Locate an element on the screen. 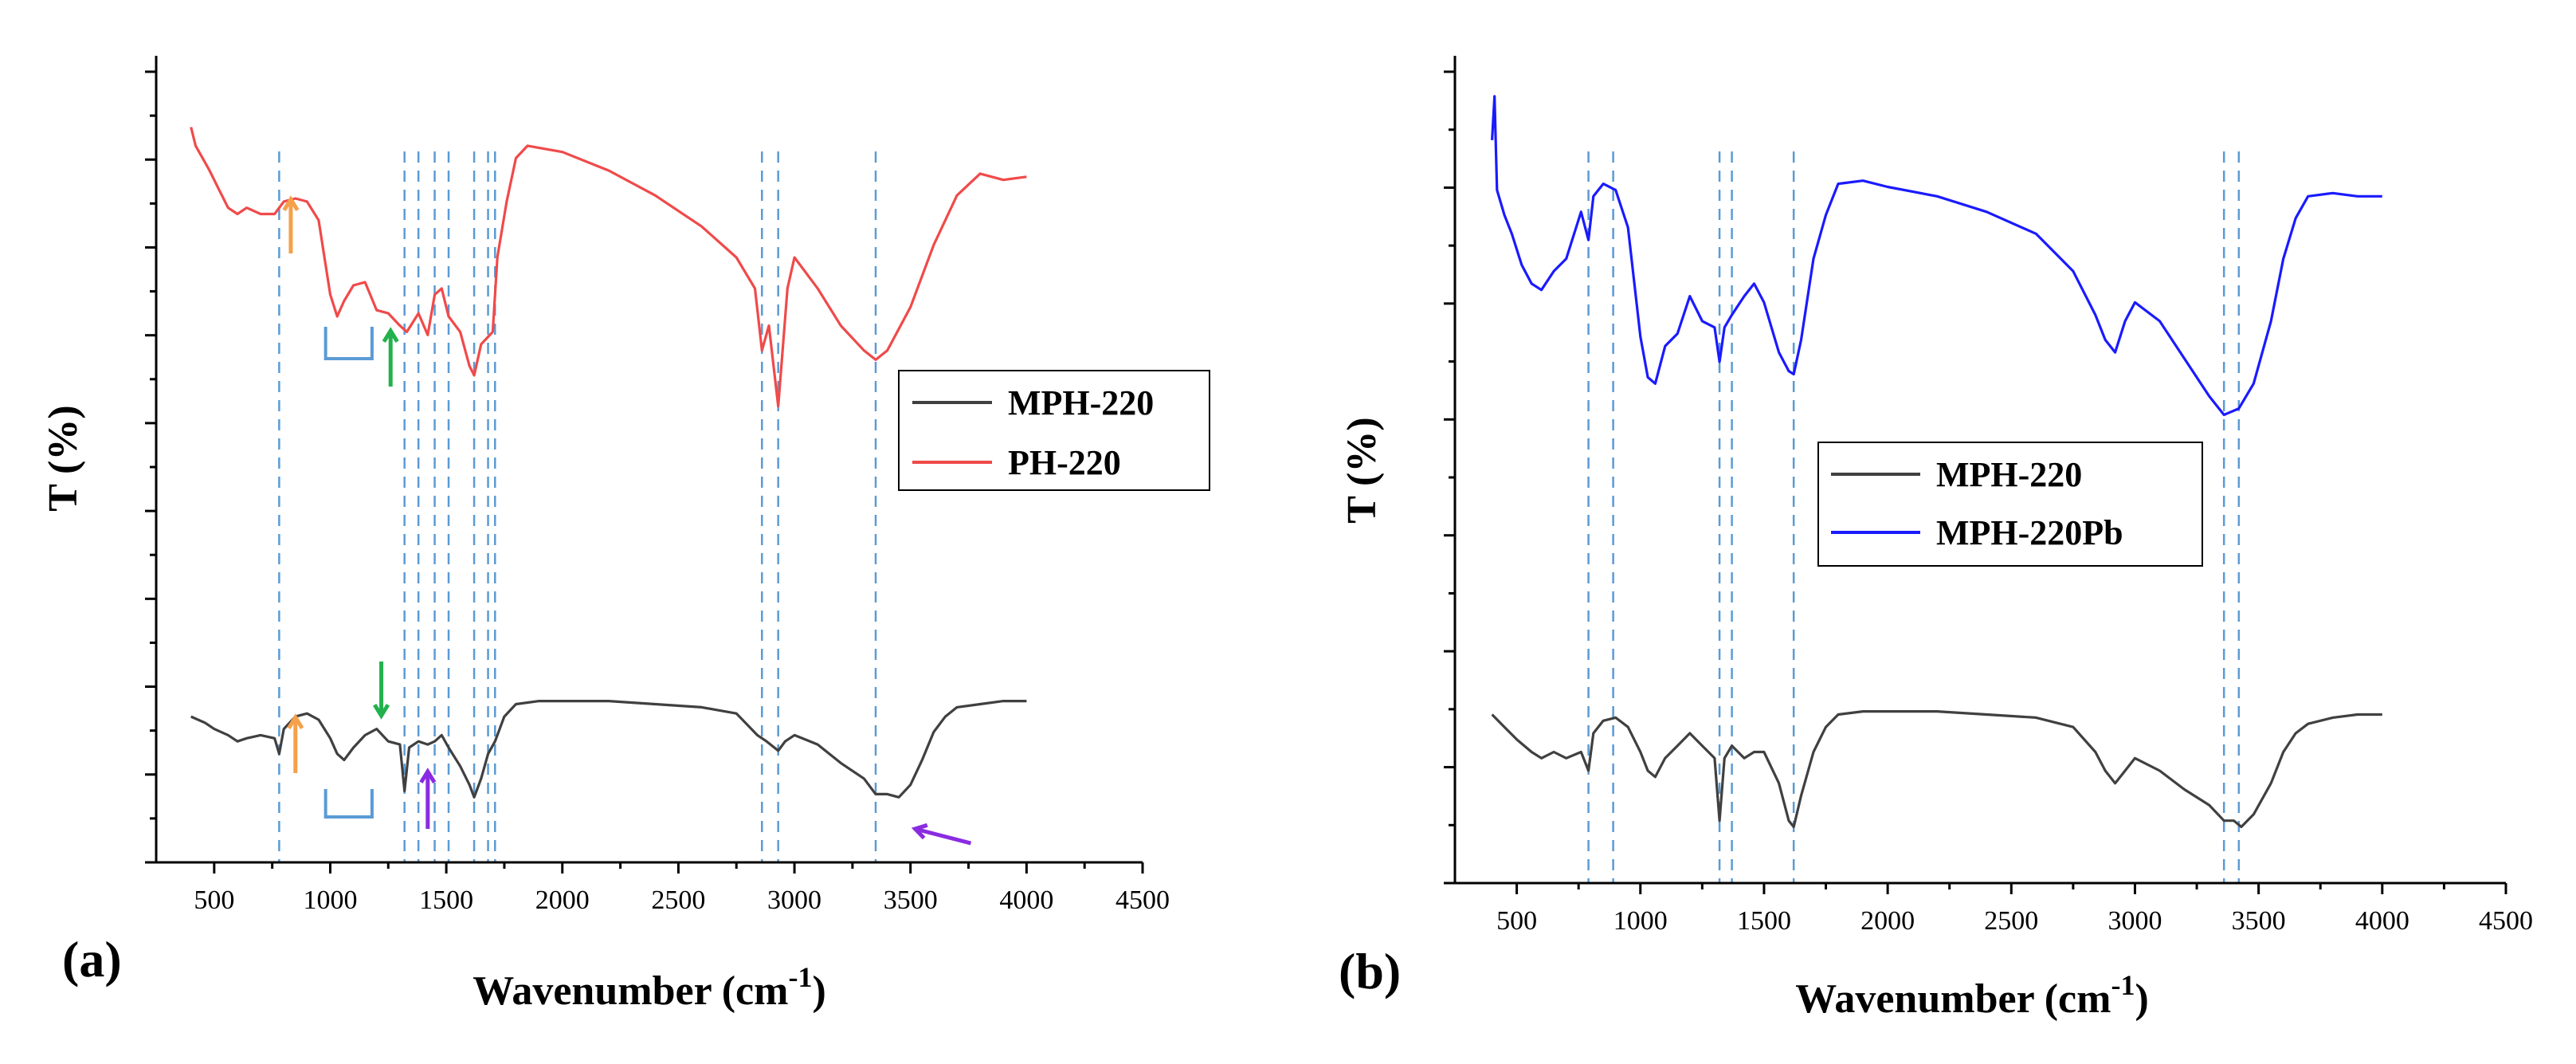 The height and width of the screenshot is (1064, 2576). bracket-top is located at coordinates (348, 343).